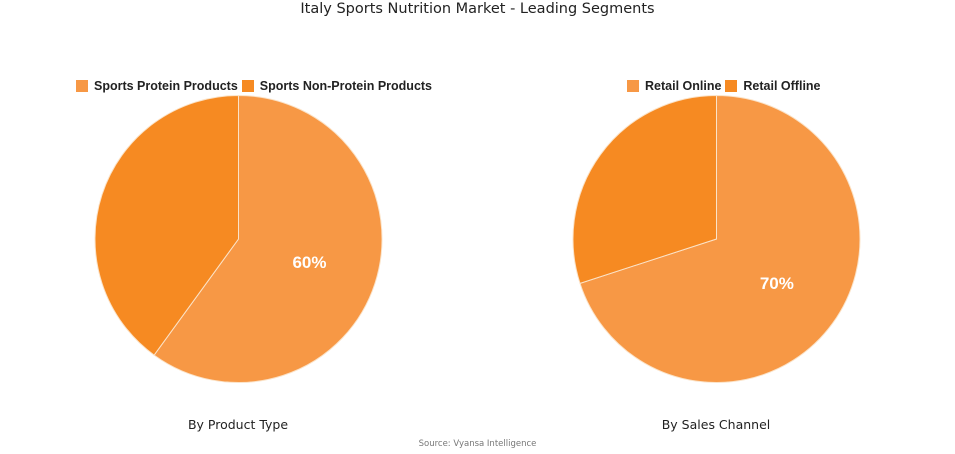  What do you see at coordinates (166, 86) in the screenshot?
I see `legend-label: Sports Protein Products` at bounding box center [166, 86].